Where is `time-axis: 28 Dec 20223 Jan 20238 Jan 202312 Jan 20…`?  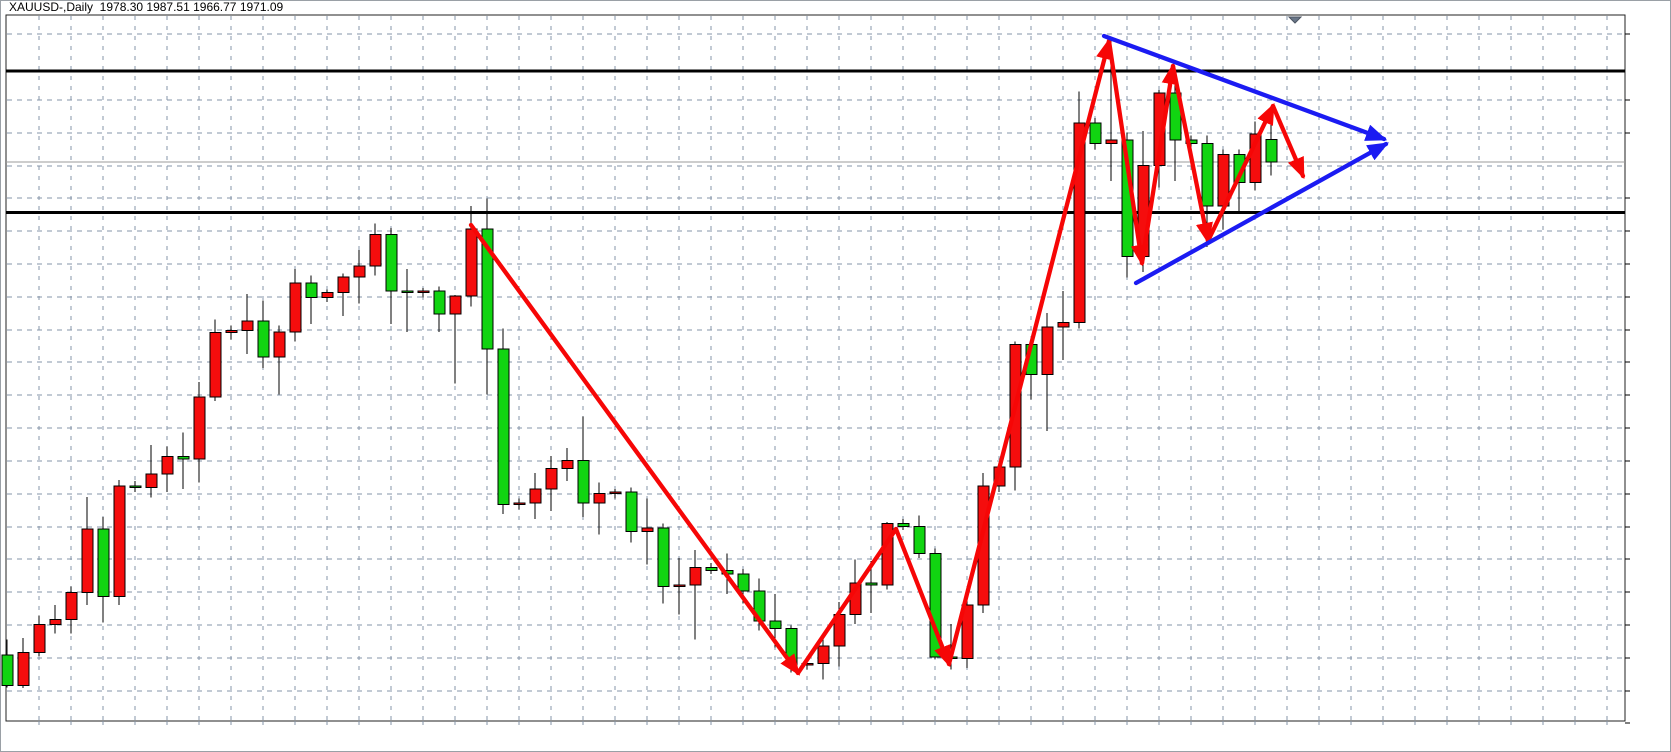
time-axis: 28 Dec 20223 Jan 20238 Jan 202312 Jan 20… is located at coordinates (835, 736).